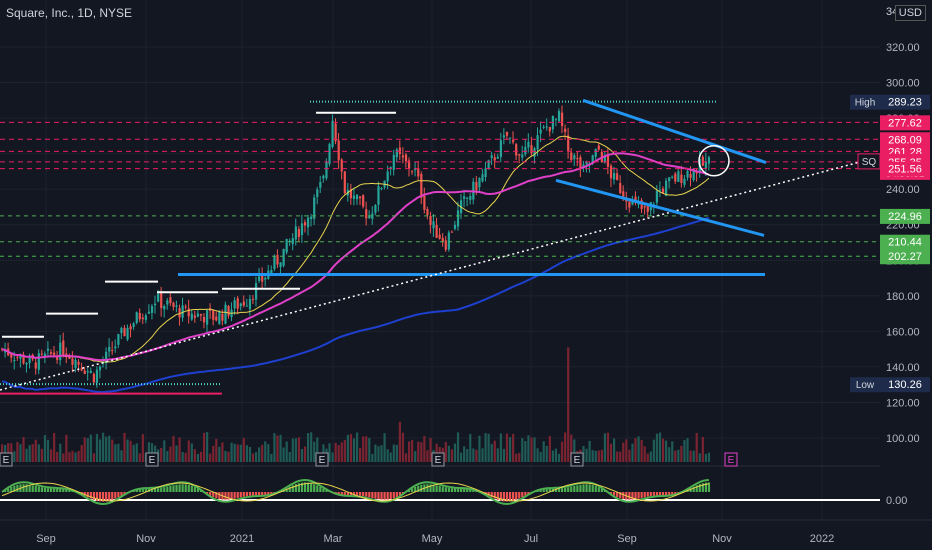  Describe the element at coordinates (905, 140) in the screenshot. I see `price-tag-value: 268.09` at that location.